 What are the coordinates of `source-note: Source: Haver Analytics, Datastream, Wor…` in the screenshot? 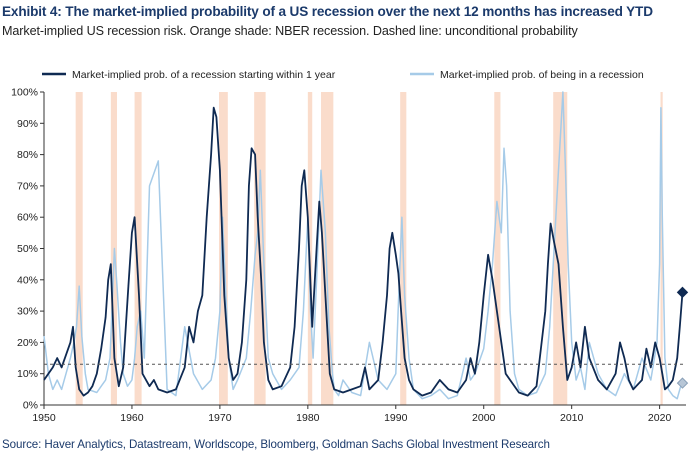 It's located at (276, 444).